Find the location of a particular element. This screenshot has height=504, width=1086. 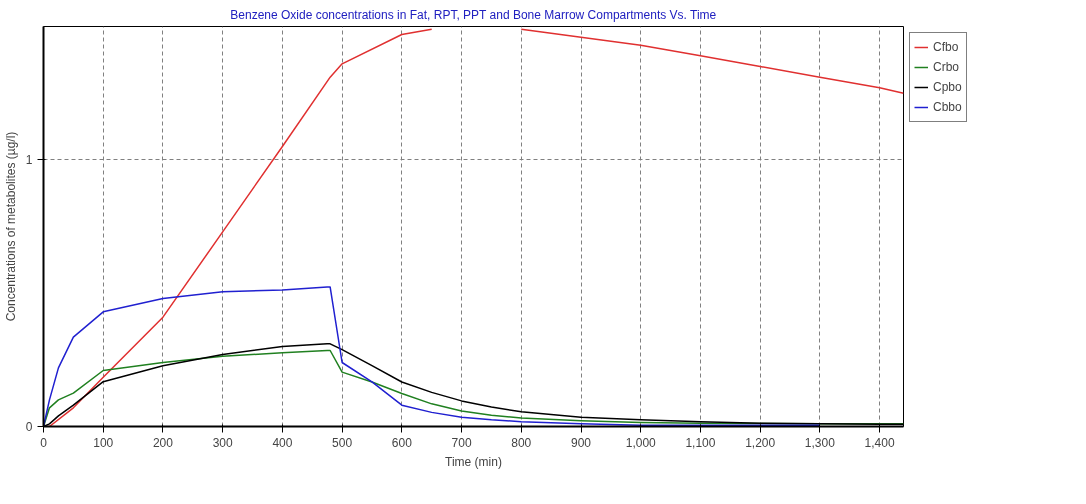

x-tick-label: 1,000 is located at coordinates (641, 442).